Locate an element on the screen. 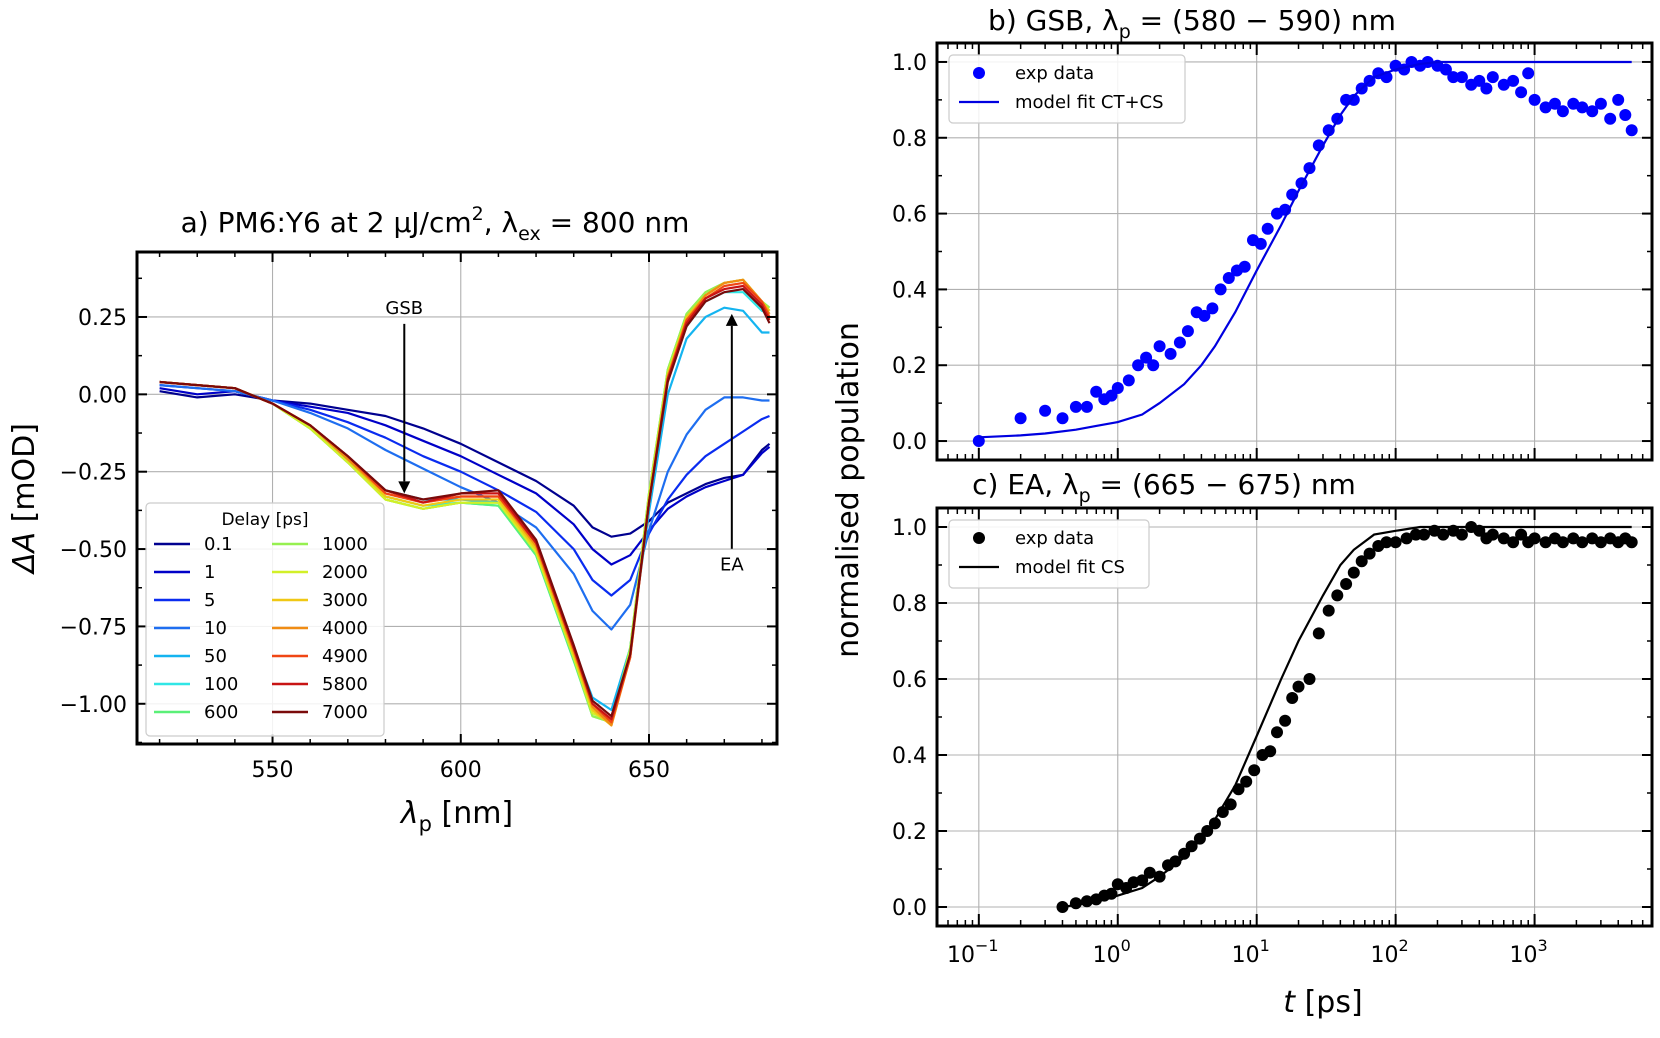  shared-ylabel: normalised population is located at coordinates (848, 490).